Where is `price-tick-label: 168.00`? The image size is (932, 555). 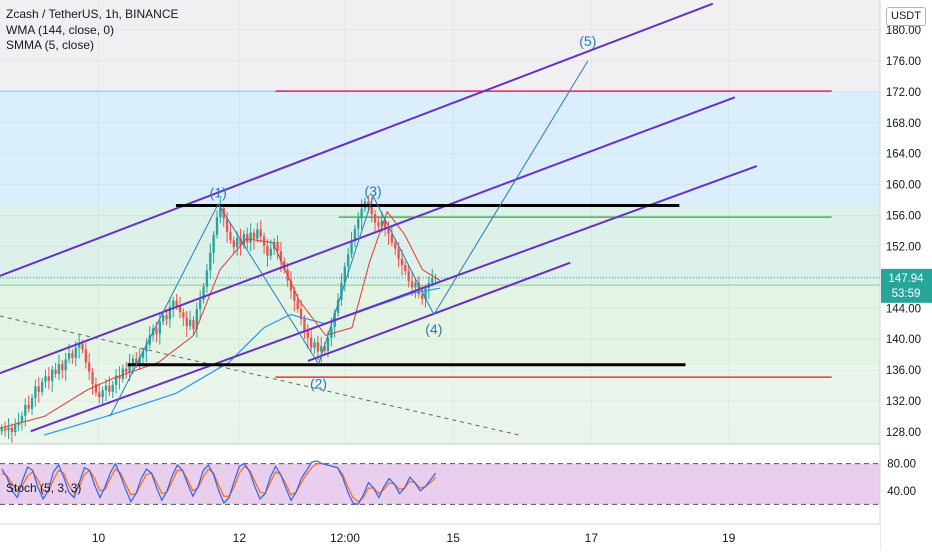
price-tick-label: 168.00 is located at coordinates (903, 124).